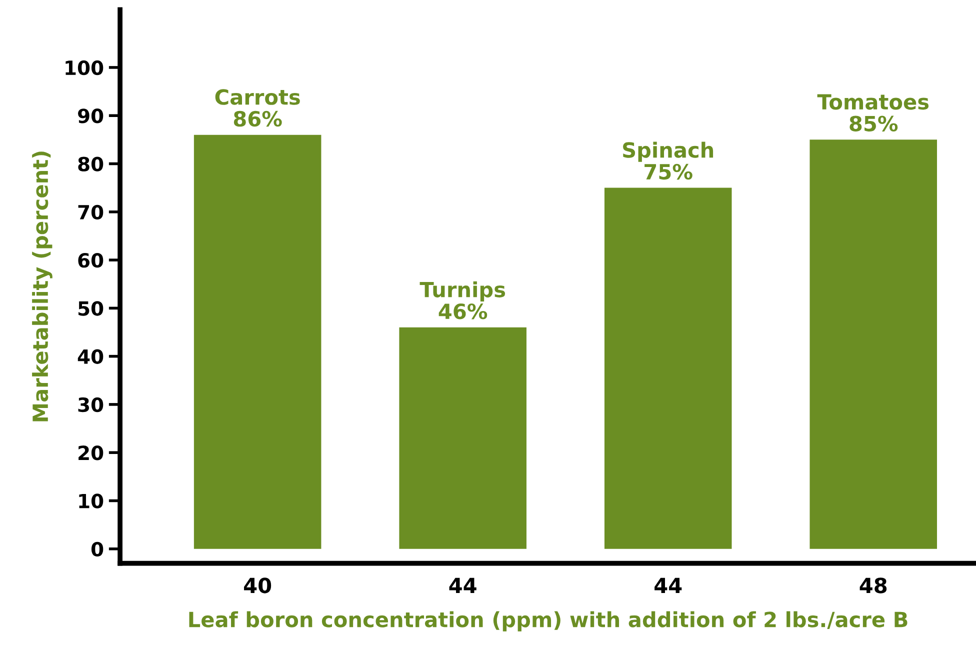 This screenshot has width=976, height=646. Describe the element at coordinates (91, 260) in the screenshot. I see `y-tick-label: 60` at that location.